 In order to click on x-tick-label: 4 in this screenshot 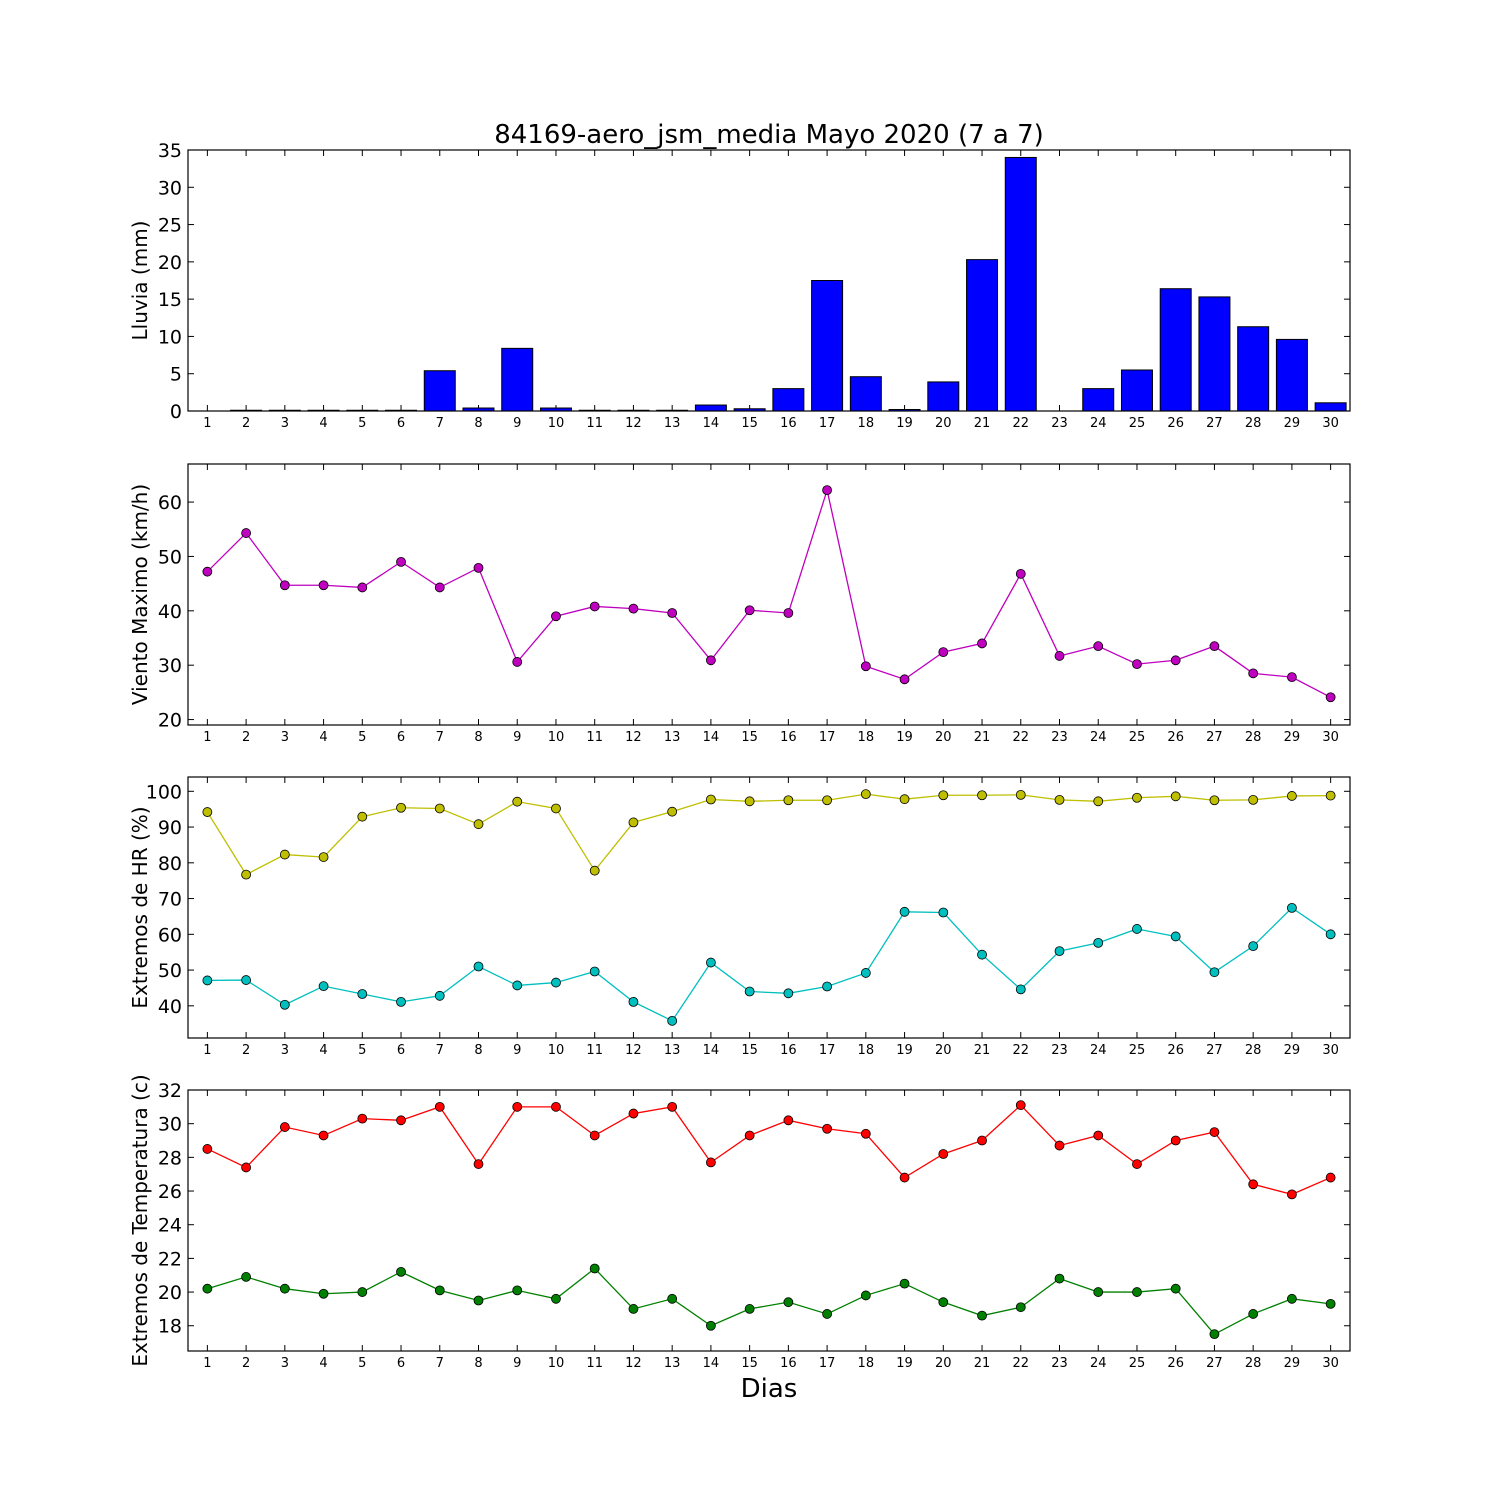, I will do `click(323, 423)`.